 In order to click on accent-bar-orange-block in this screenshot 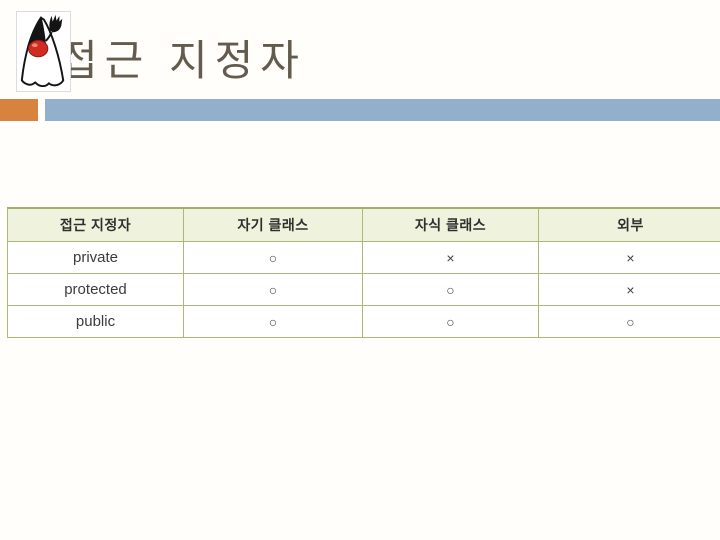, I will do `click(19, 110)`.